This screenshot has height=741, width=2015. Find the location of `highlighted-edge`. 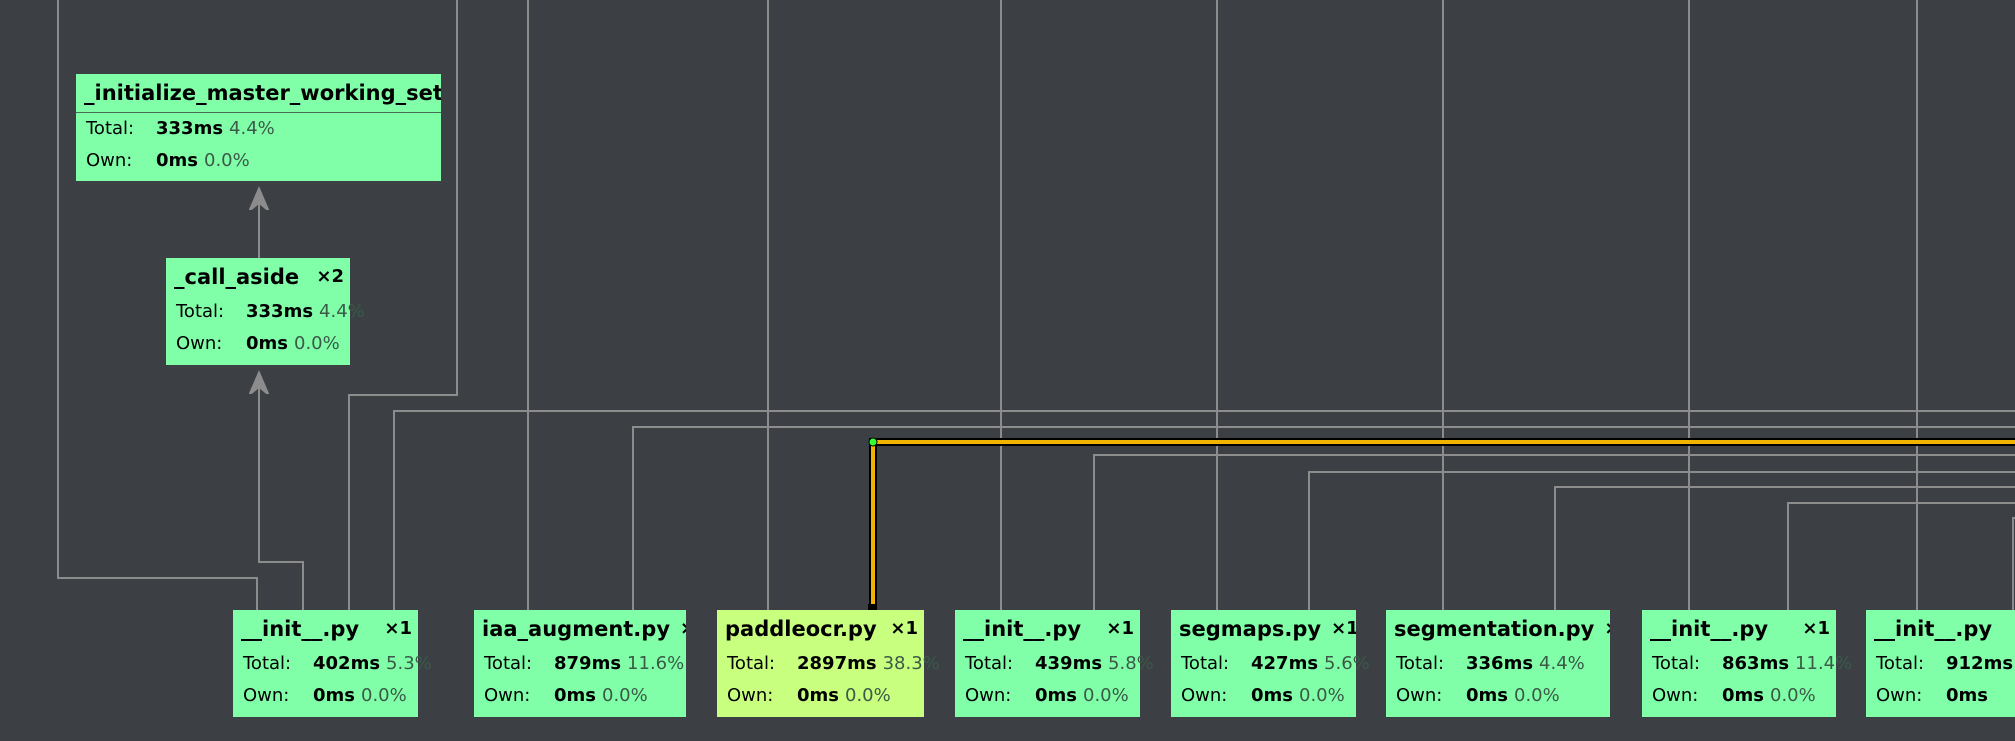

highlighted-edge is located at coordinates (1441, 524).